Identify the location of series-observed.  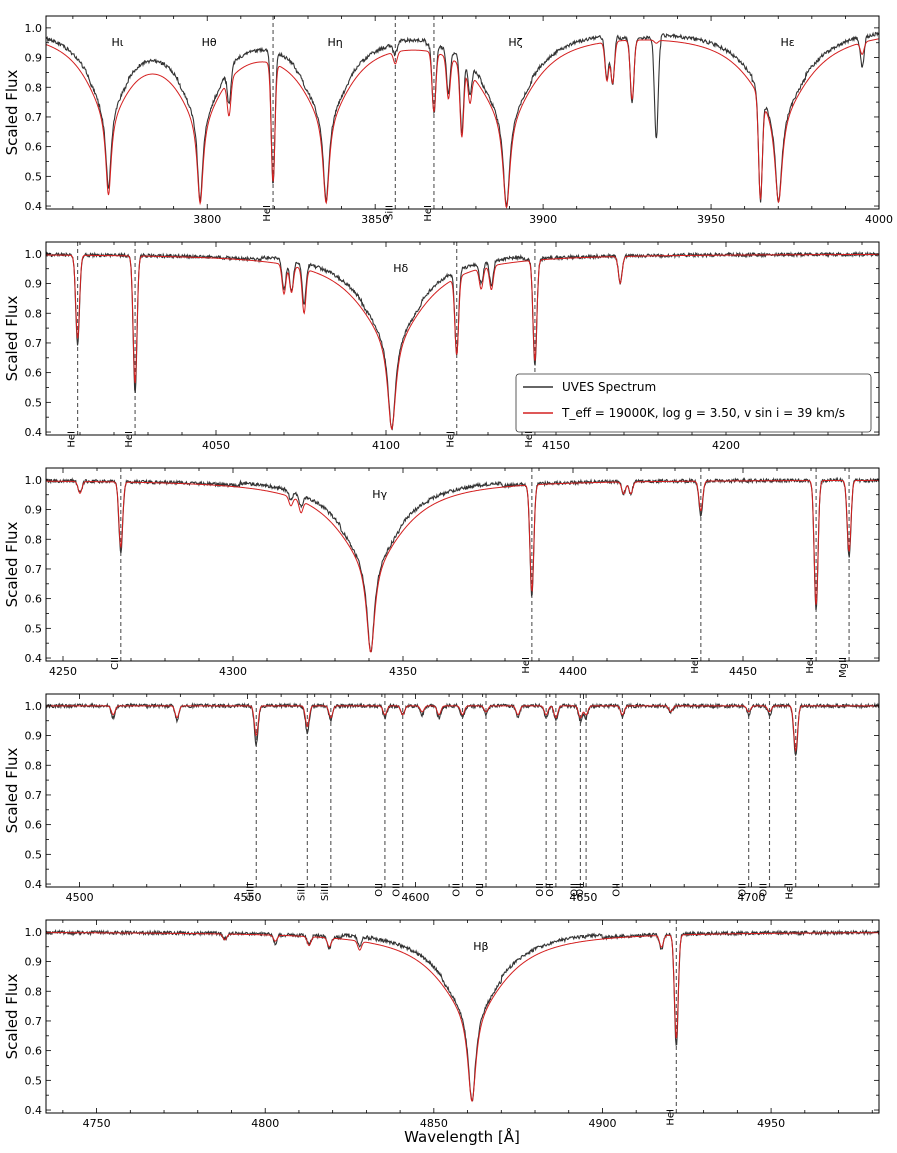
(462, 340).